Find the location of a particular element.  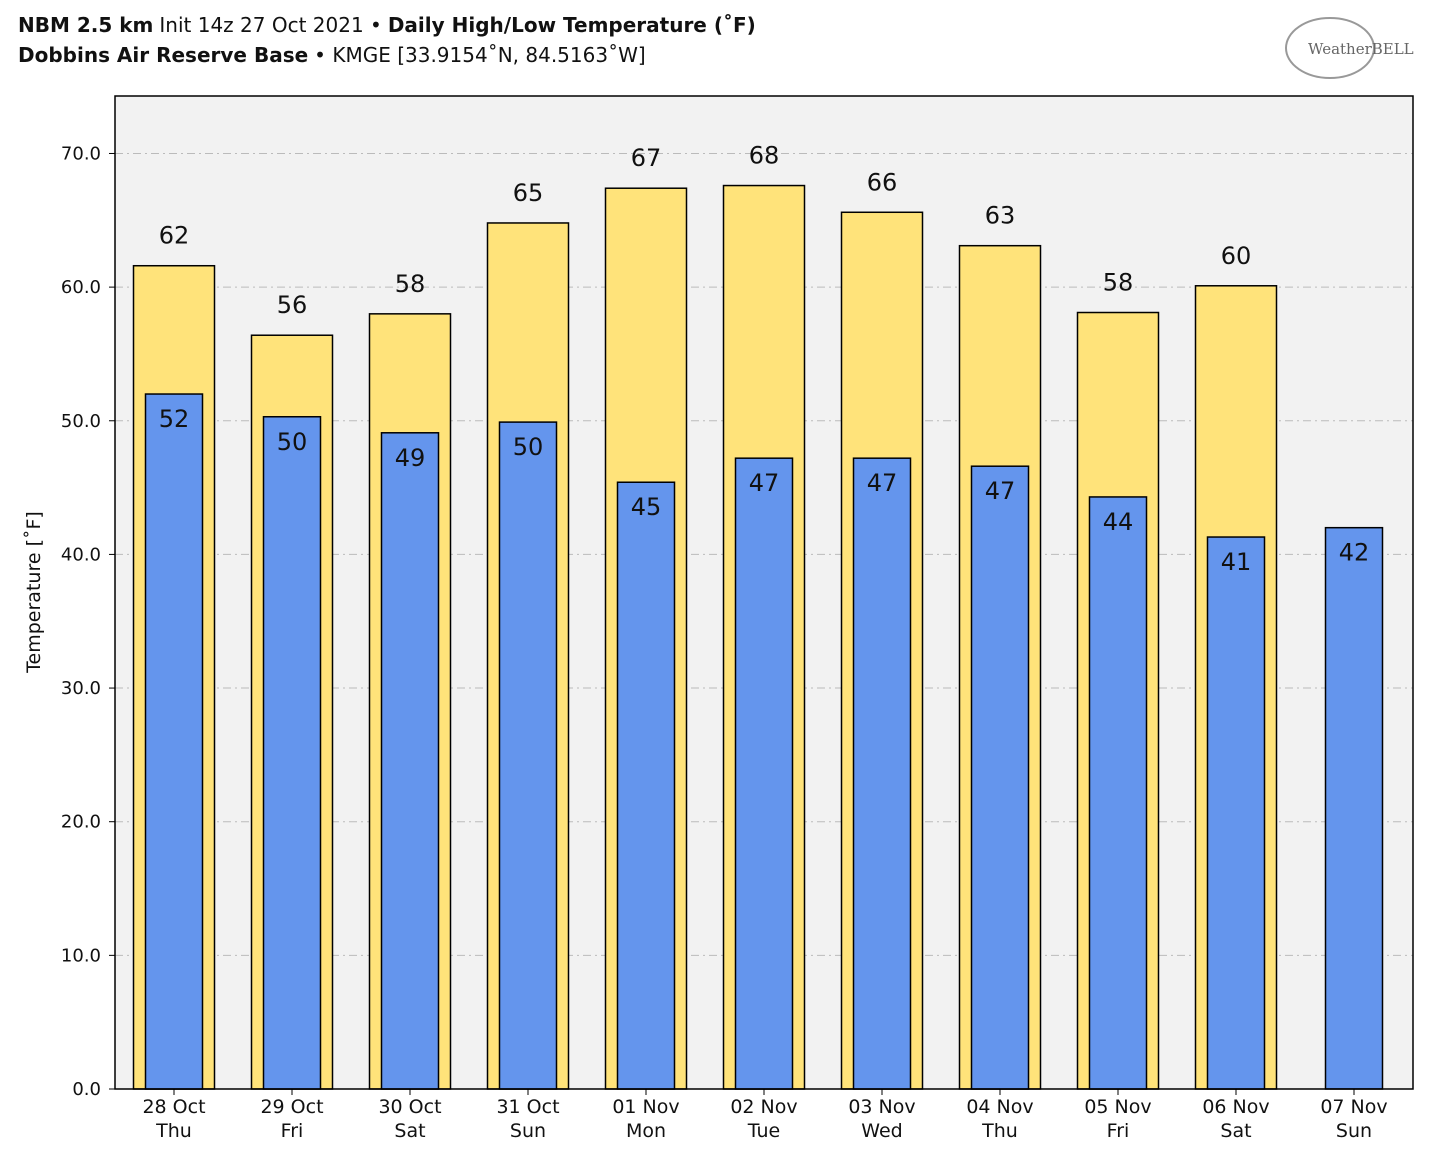

value-label: 68 is located at coordinates (764, 156).